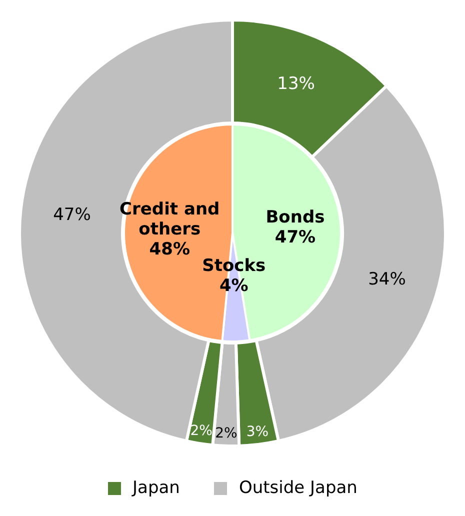  What do you see at coordinates (169, 249) in the screenshot?
I see `data-label: 48%` at bounding box center [169, 249].